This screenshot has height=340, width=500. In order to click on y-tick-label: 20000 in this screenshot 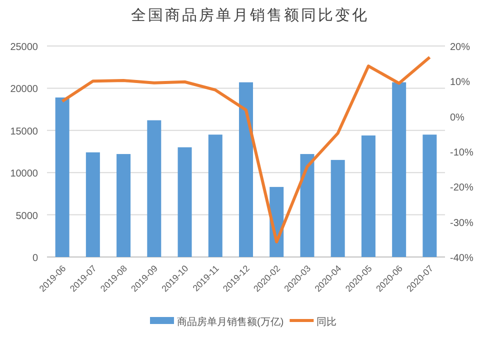, I will do `click(24, 90)`.